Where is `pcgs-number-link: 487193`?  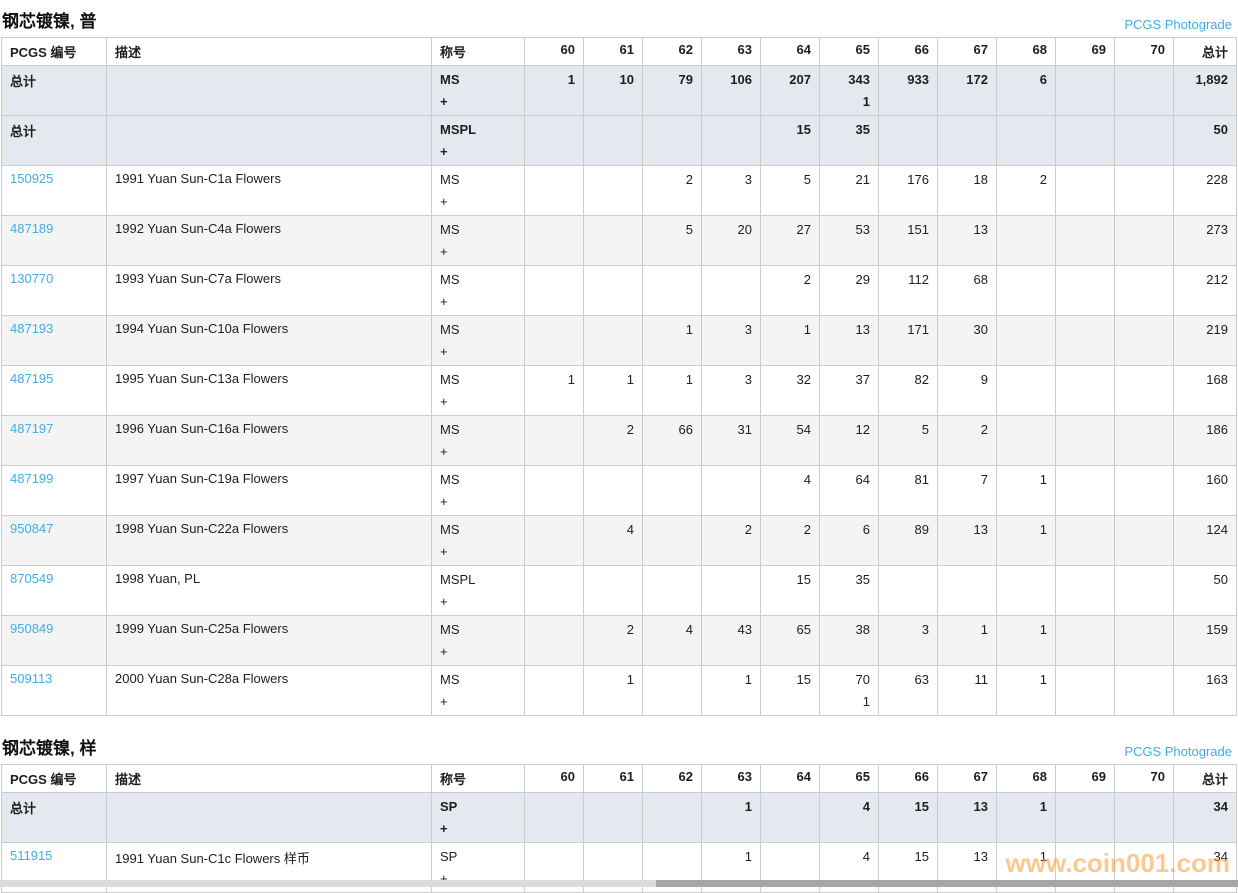 pcgs-number-link: 487193 is located at coordinates (32, 328).